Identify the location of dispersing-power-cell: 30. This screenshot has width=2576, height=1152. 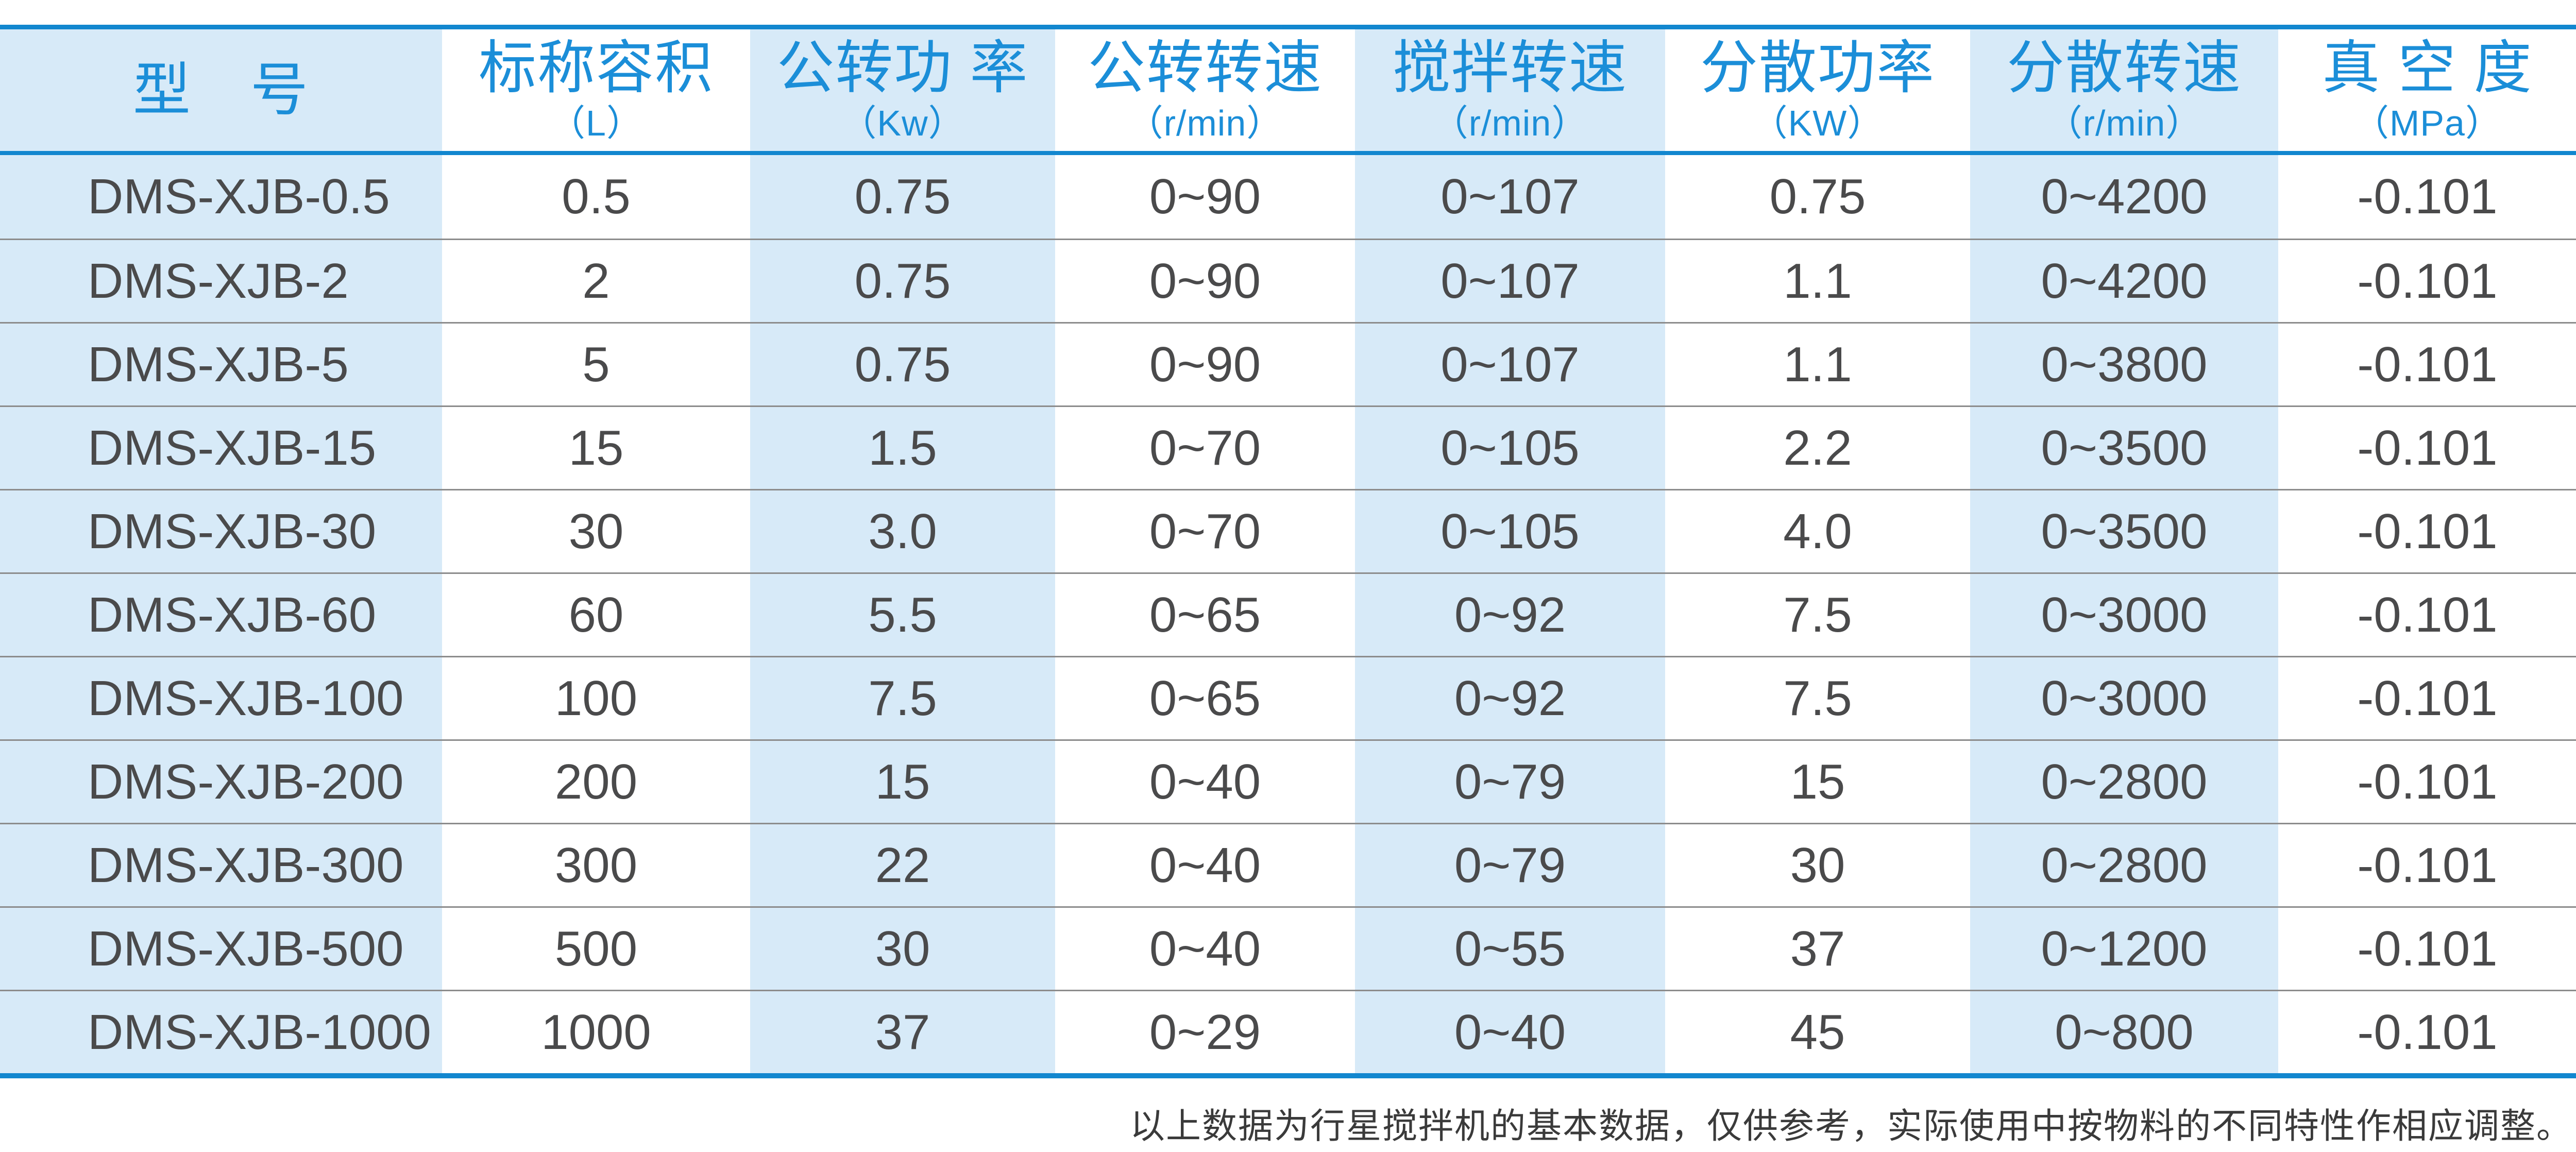
(1817, 865).